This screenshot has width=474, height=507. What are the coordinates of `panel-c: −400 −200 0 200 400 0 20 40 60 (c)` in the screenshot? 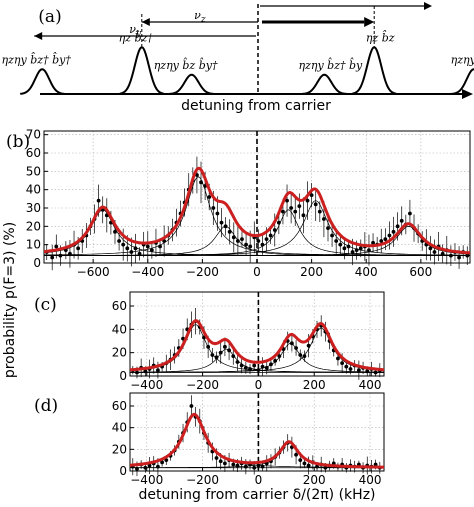 It's located at (209, 341).